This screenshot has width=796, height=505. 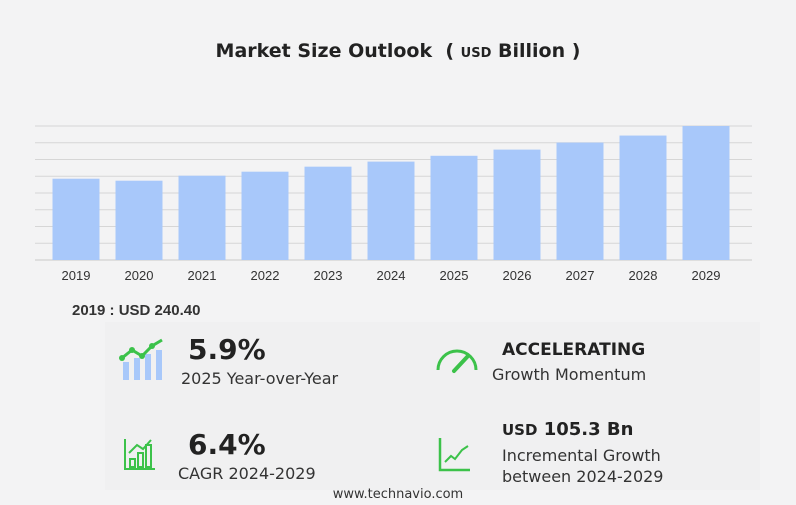 I want to click on bar-growth-icon, so click(x=139, y=454).